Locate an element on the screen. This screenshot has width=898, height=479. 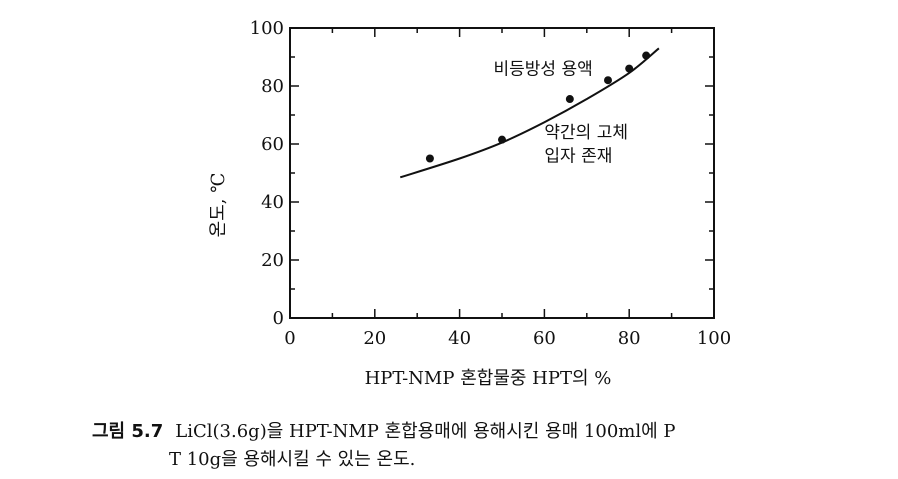
y-tick-label: 20 is located at coordinates (272, 260).